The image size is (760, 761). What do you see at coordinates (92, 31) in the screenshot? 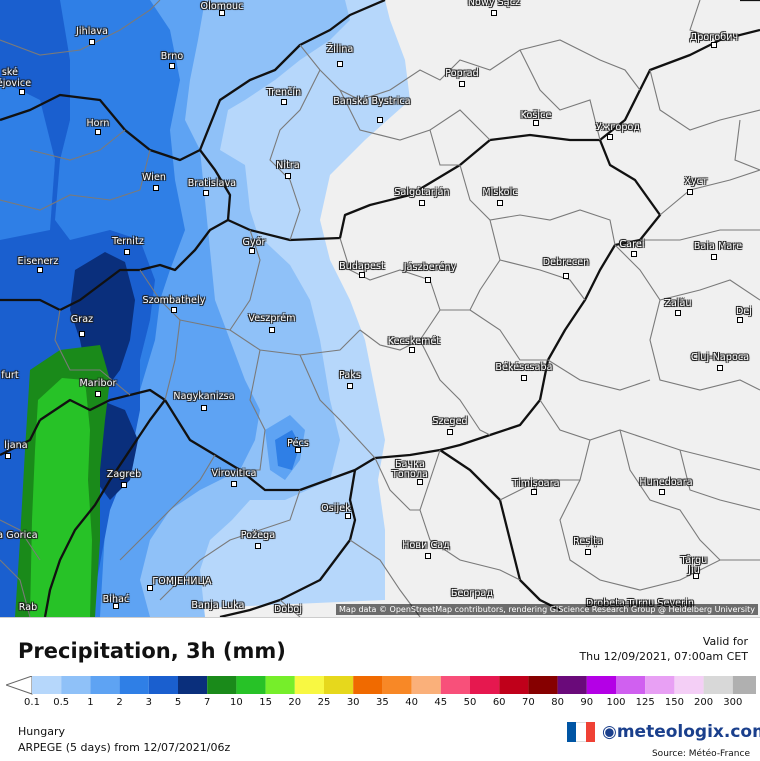
I see `city-label: Jihlava` at bounding box center [92, 31].